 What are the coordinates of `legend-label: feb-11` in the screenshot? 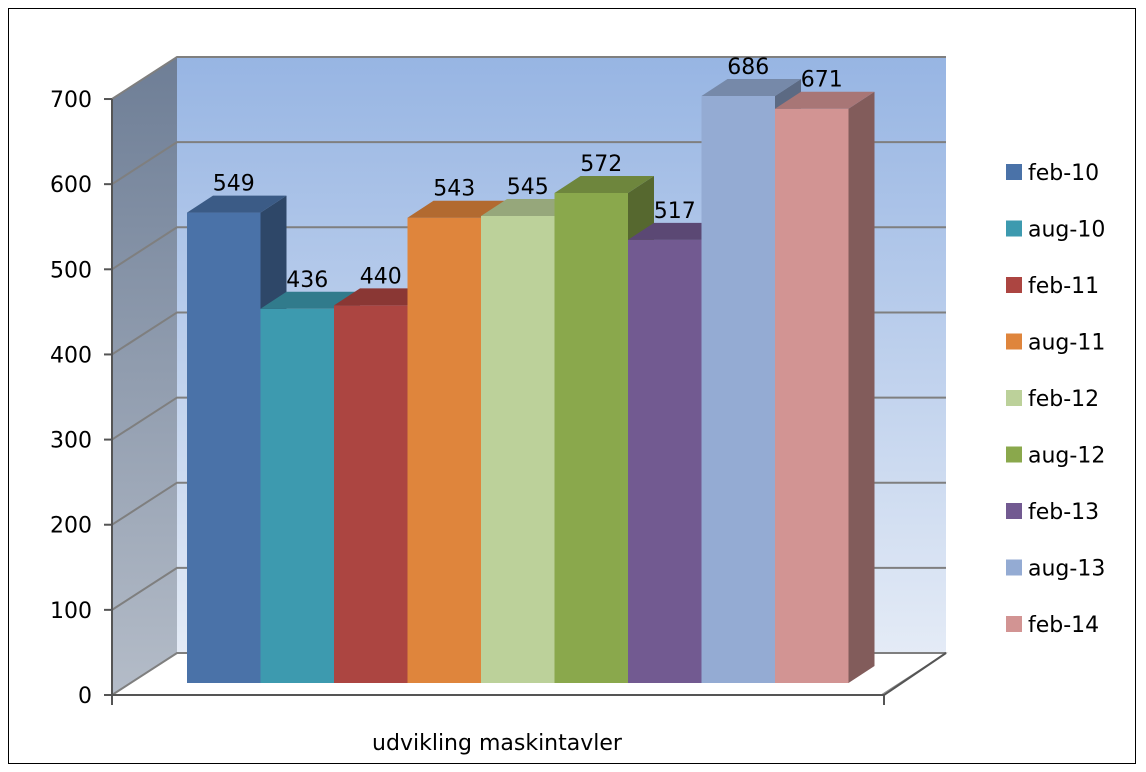 It's located at (1063, 286).